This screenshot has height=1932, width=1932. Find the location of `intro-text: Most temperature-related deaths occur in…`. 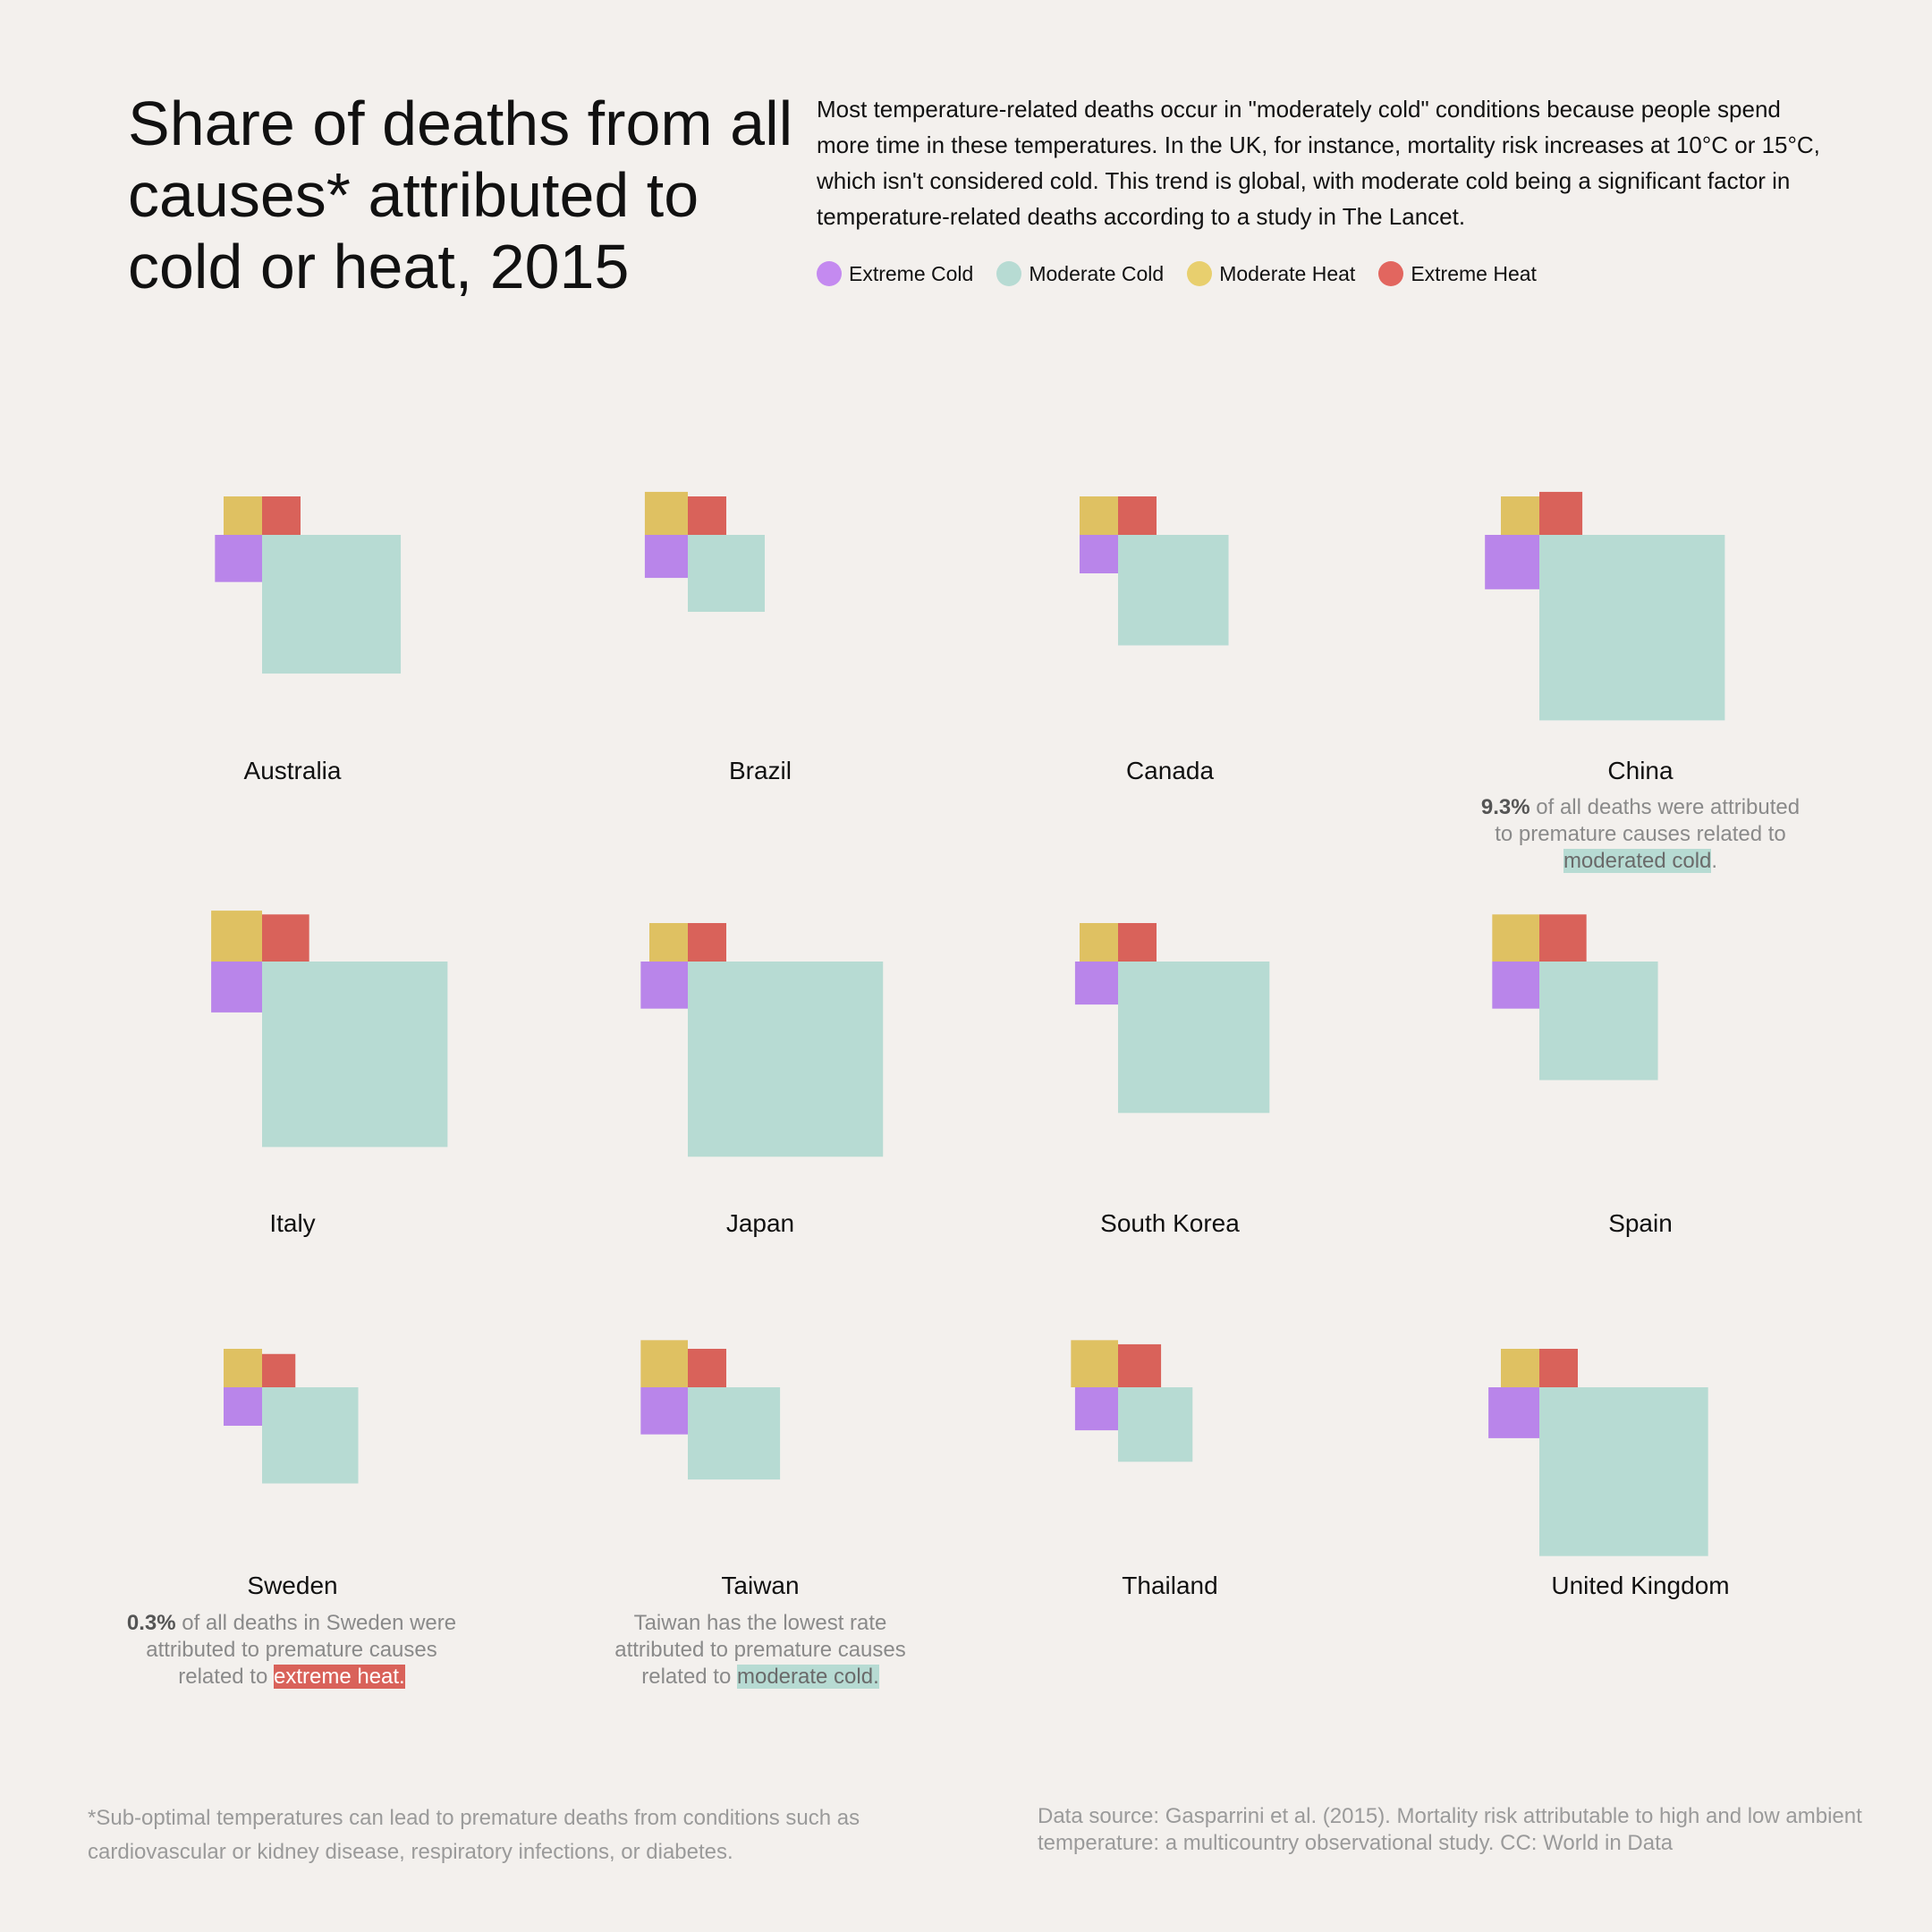

intro-text: Most temperature-related deaths occur in… is located at coordinates (1318, 163).